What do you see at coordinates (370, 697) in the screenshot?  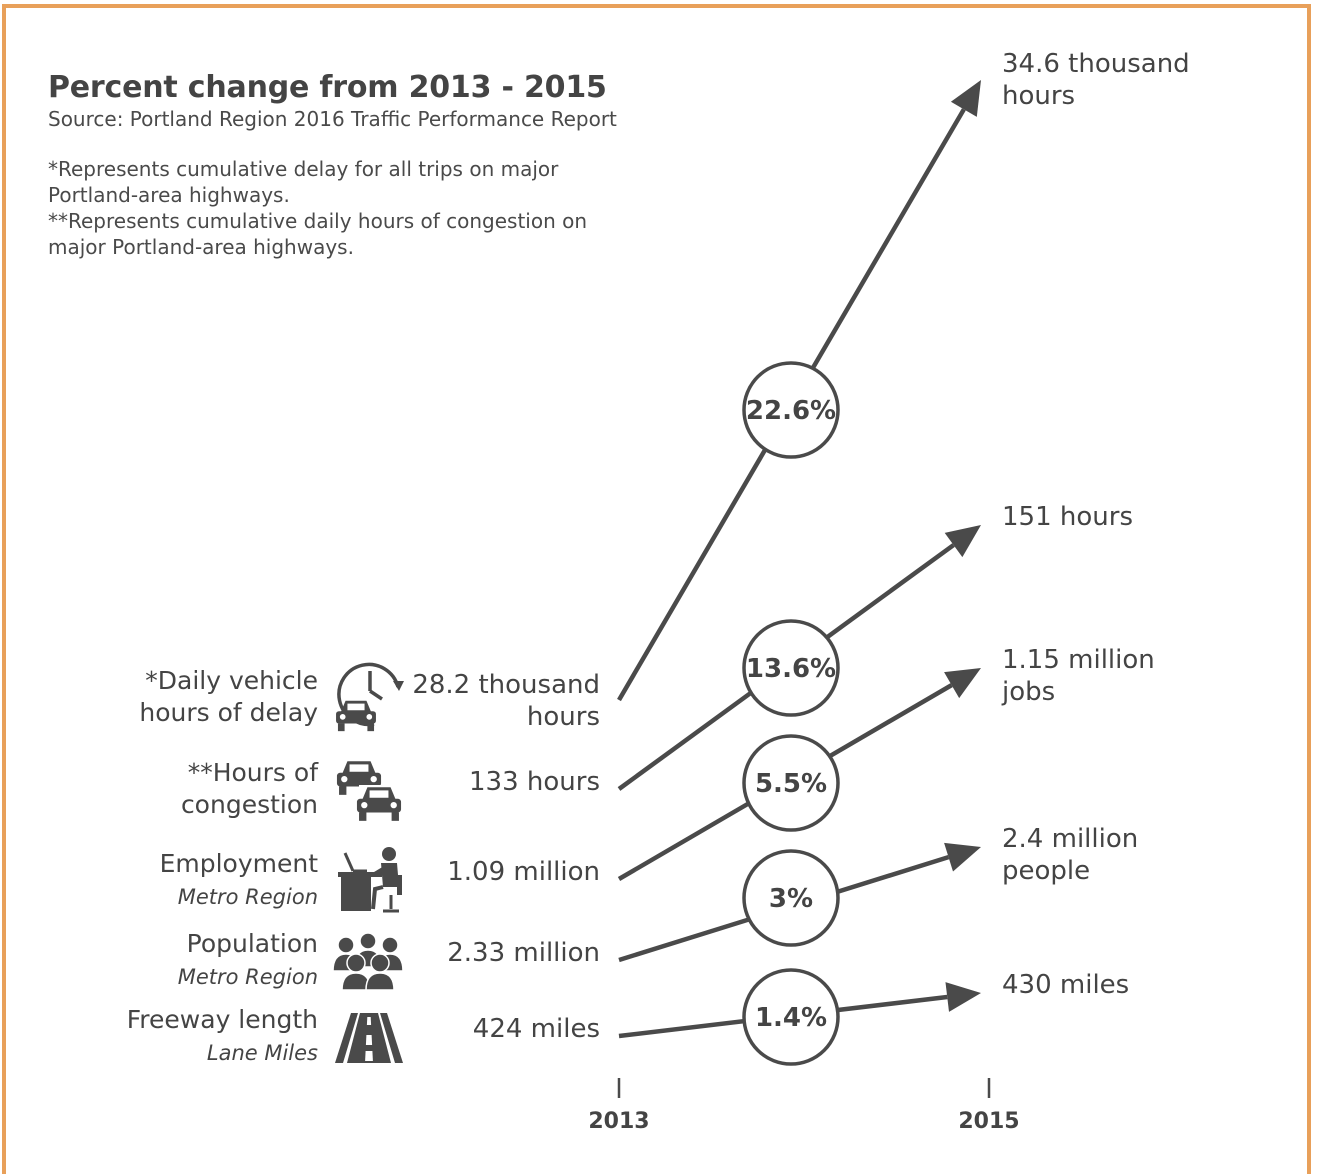 I see `clock-car-icon` at bounding box center [370, 697].